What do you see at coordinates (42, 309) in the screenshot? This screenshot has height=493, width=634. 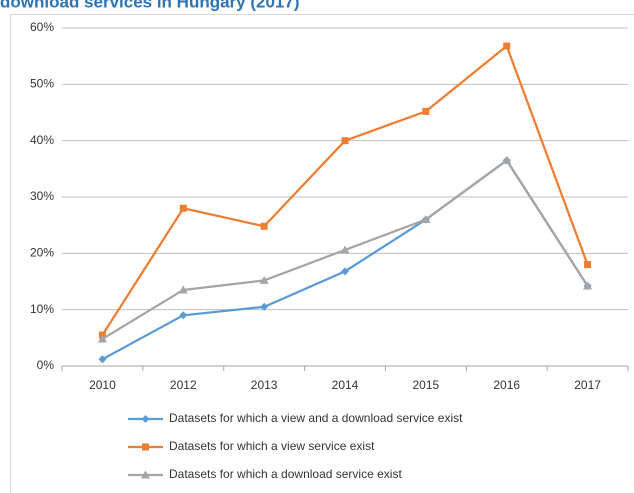 I see `y-tick-label: 10%` at bounding box center [42, 309].